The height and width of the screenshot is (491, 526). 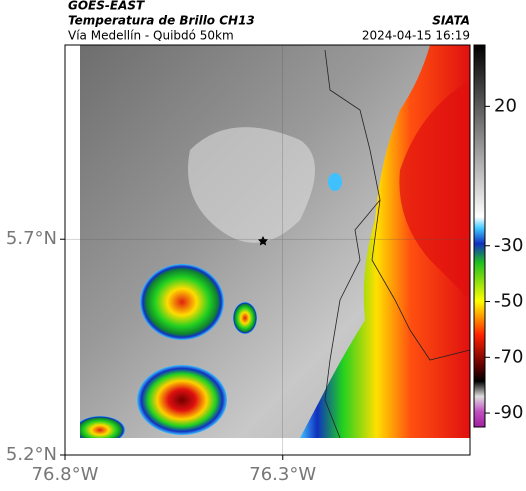 What do you see at coordinates (31, 238) in the screenshot?
I see `y-tick-label: 5.7°N` at bounding box center [31, 238].